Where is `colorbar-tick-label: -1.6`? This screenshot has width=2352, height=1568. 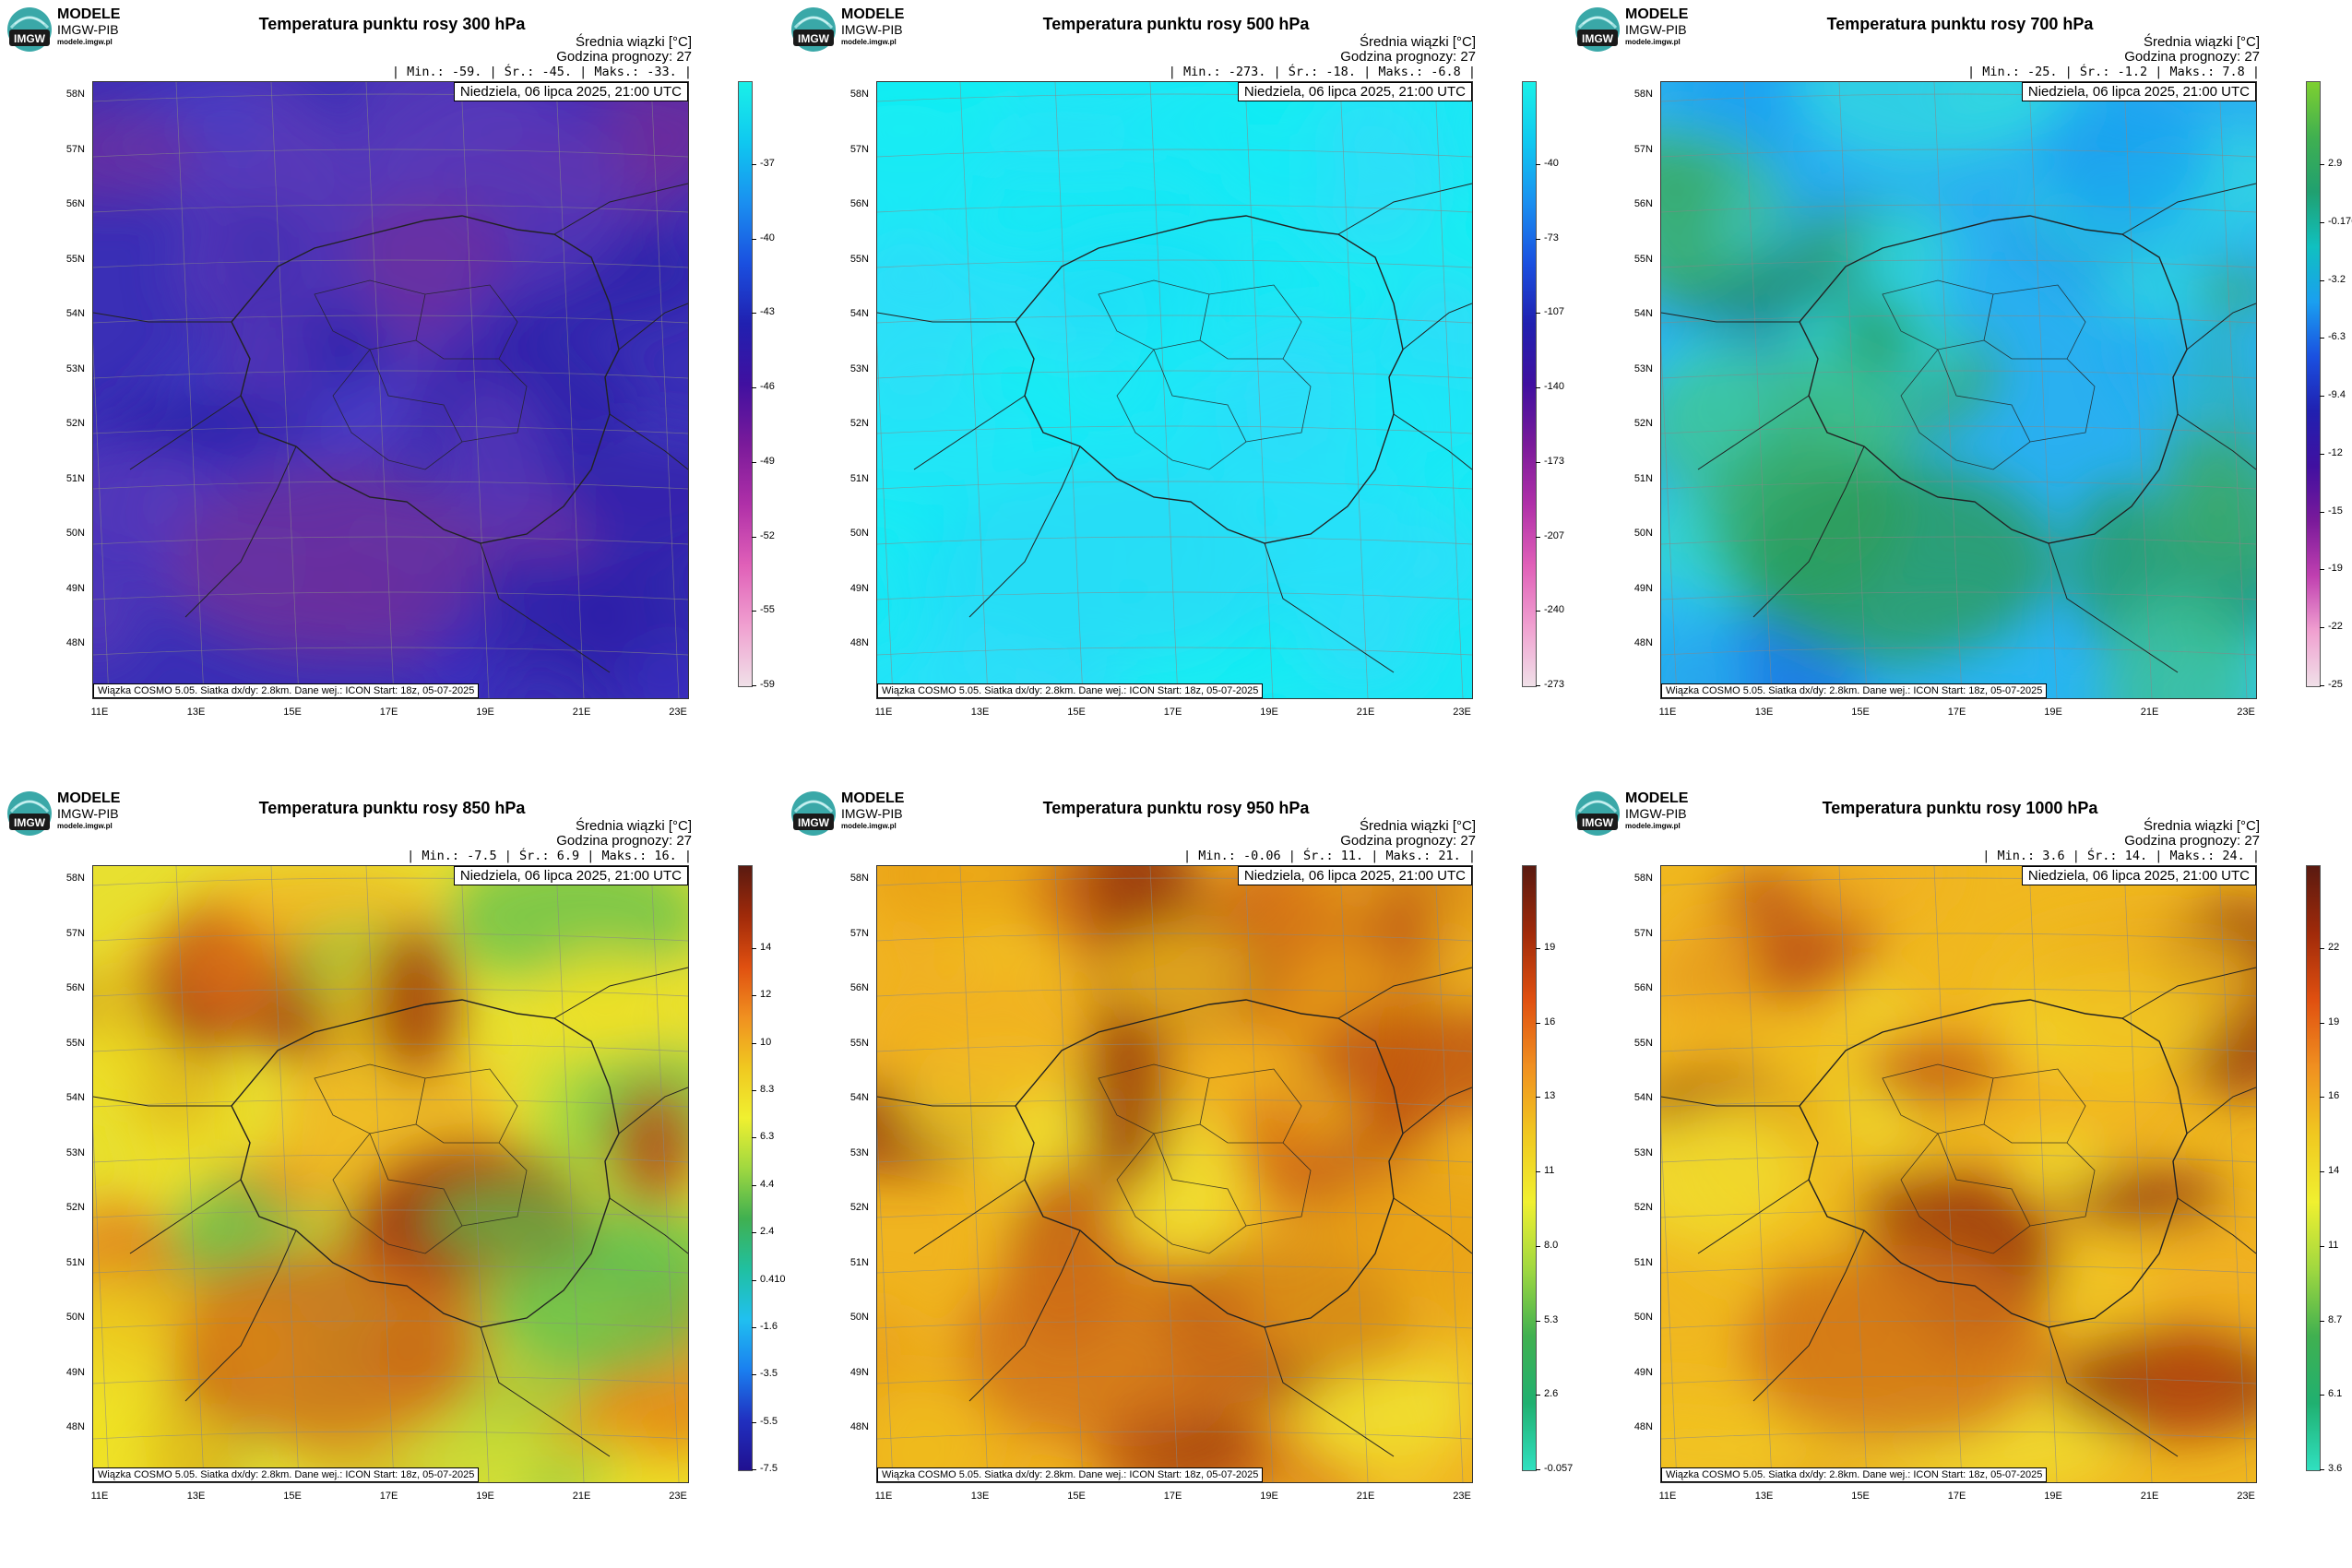 colorbar-tick-label: -1.6 is located at coordinates (769, 1326).